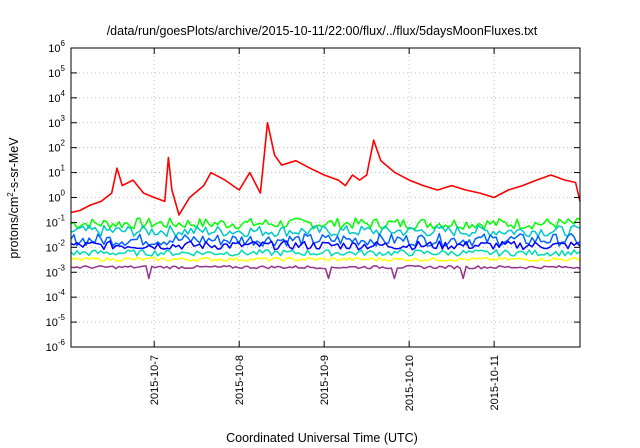  Describe the element at coordinates (56, 47) in the screenshot. I see `y-tick-label: 10⁶` at that location.